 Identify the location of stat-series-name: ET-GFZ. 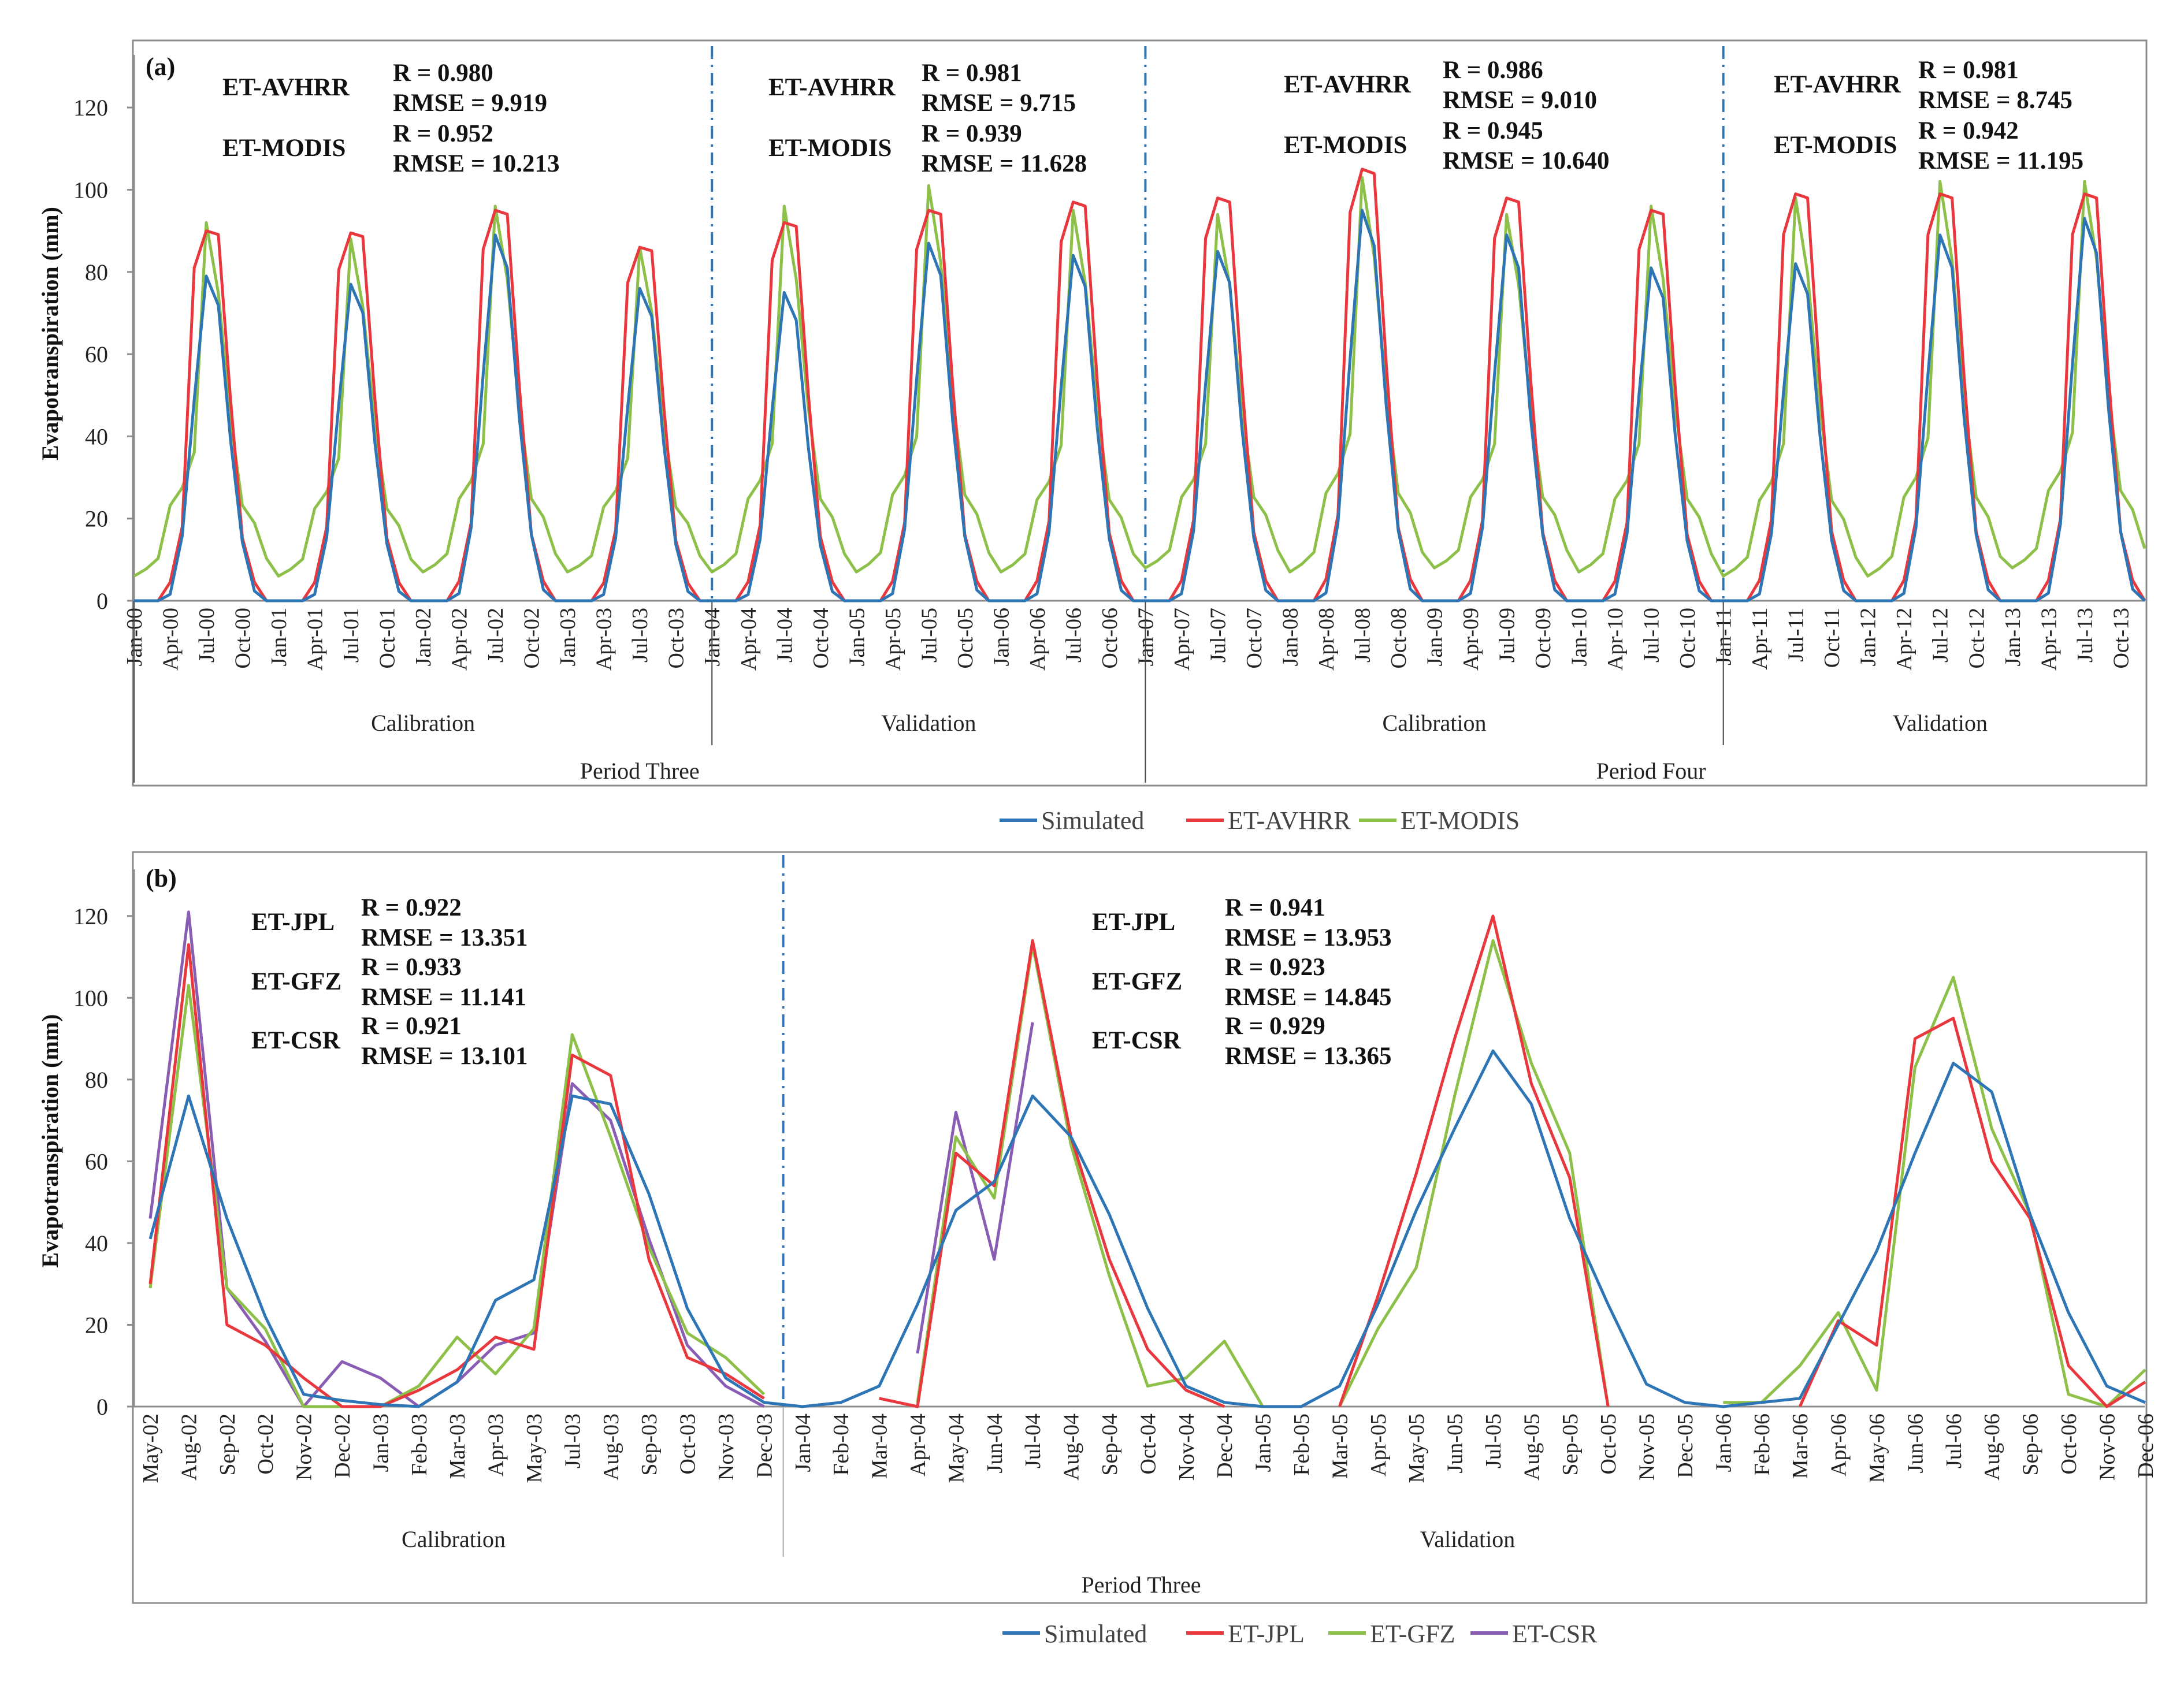
(1137, 981).